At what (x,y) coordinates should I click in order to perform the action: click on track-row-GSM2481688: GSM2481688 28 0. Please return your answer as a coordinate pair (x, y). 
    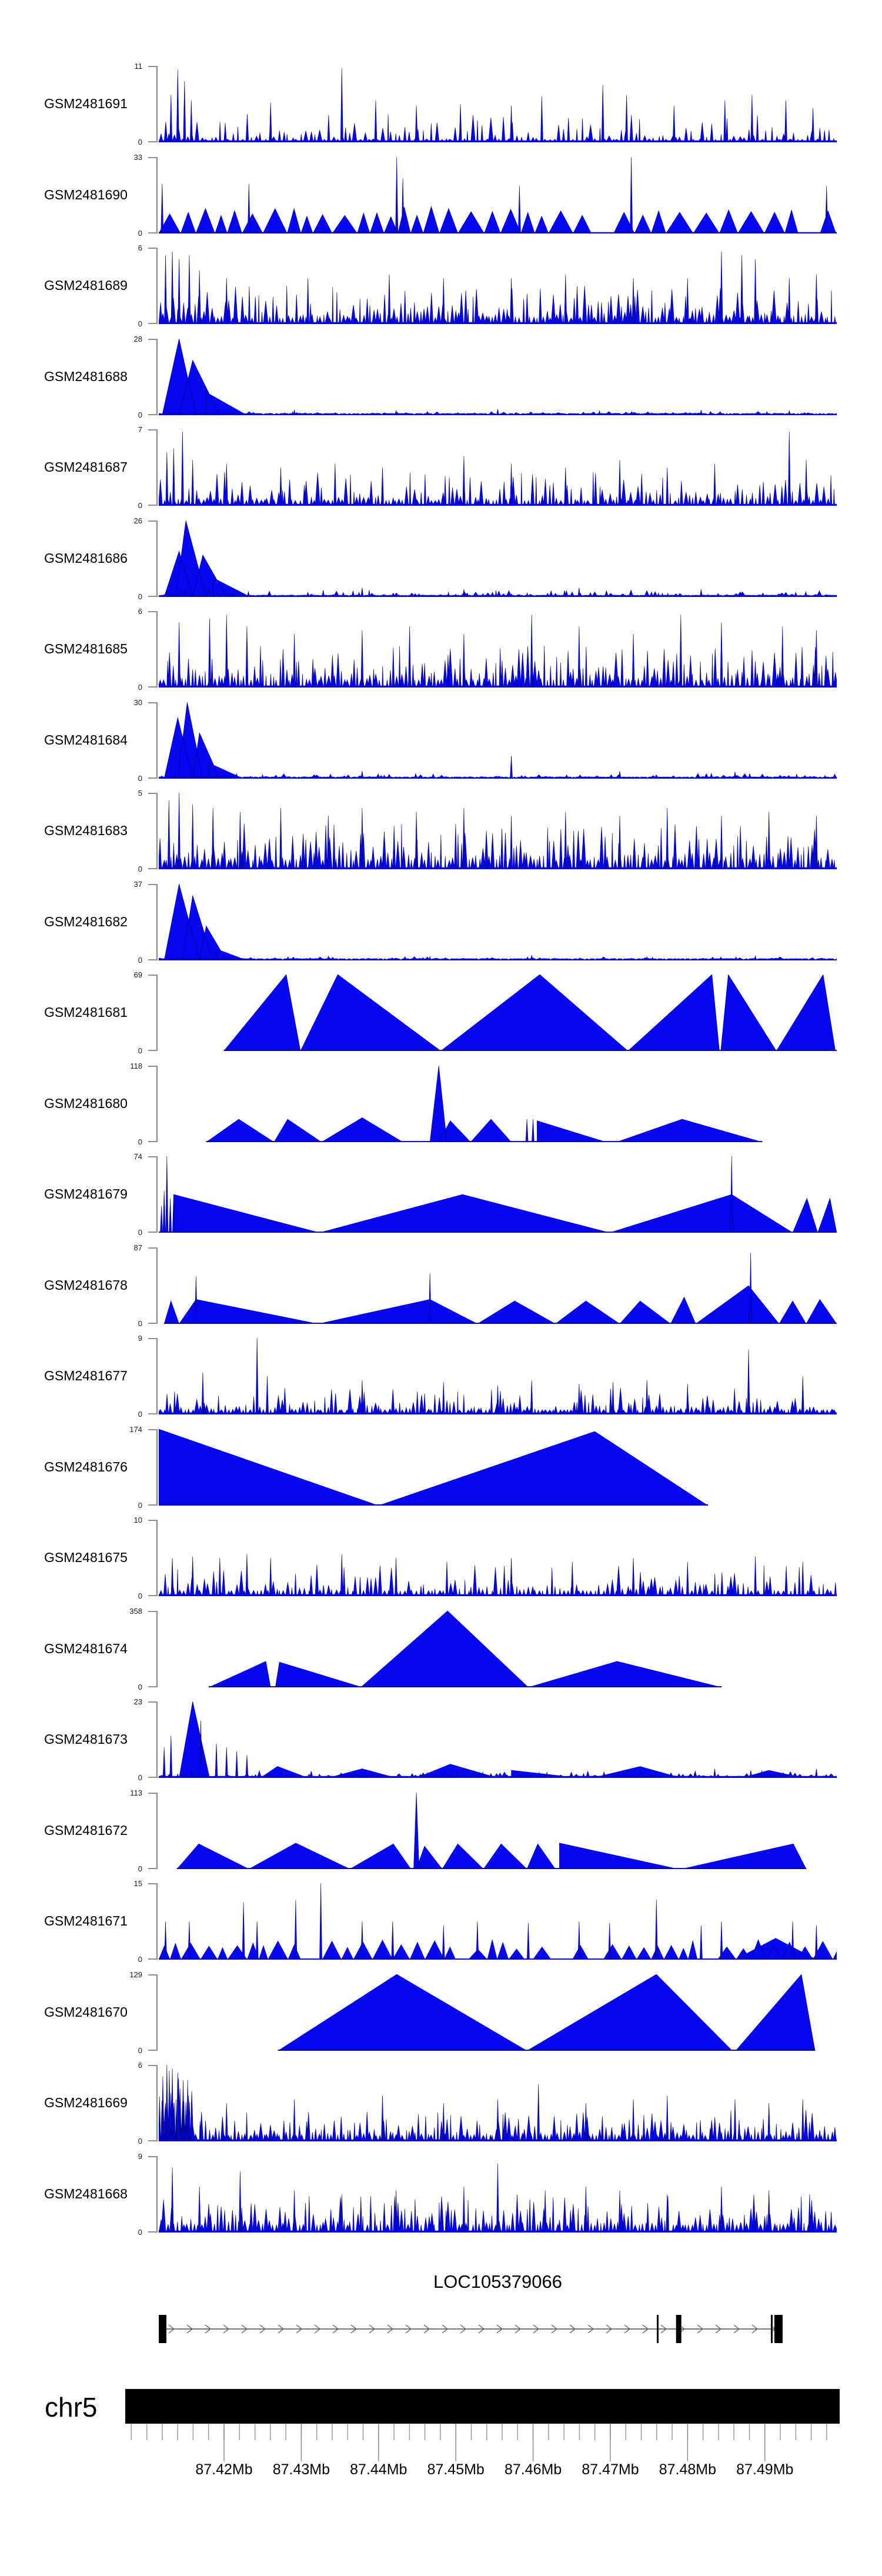
    Looking at the image, I should click on (441, 377).